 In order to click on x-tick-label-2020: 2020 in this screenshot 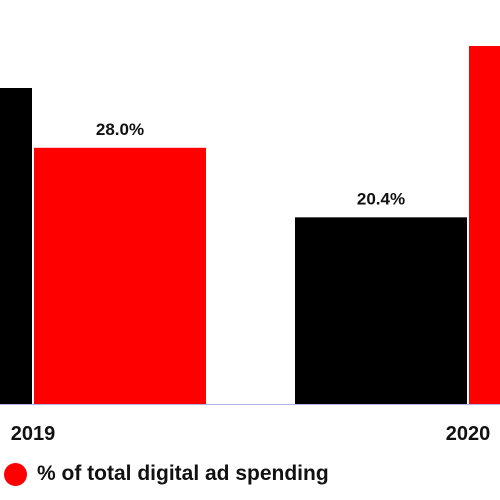, I will do `click(468, 434)`.